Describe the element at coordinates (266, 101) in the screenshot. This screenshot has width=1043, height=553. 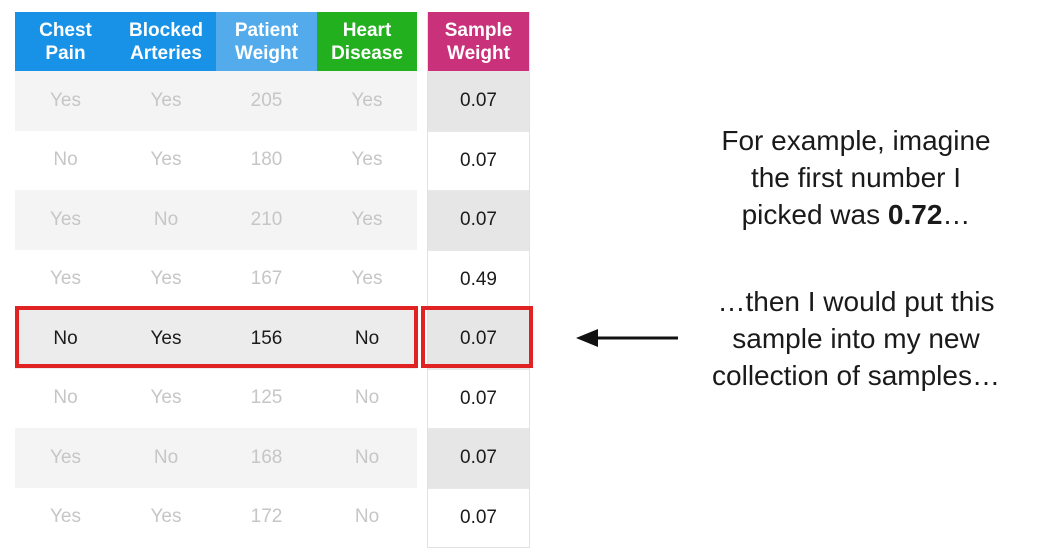
I see `table-cell: 205` at that location.